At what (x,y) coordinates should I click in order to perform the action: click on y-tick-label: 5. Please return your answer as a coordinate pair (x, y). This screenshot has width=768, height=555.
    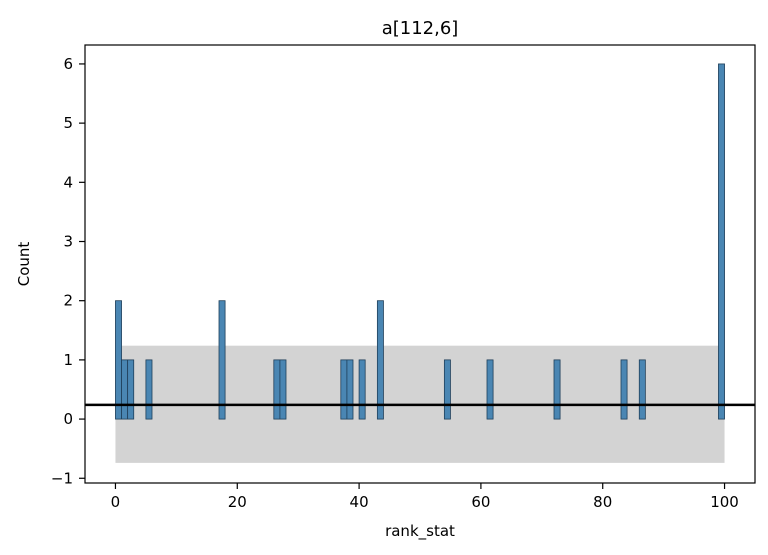
    Looking at the image, I should click on (68, 123).